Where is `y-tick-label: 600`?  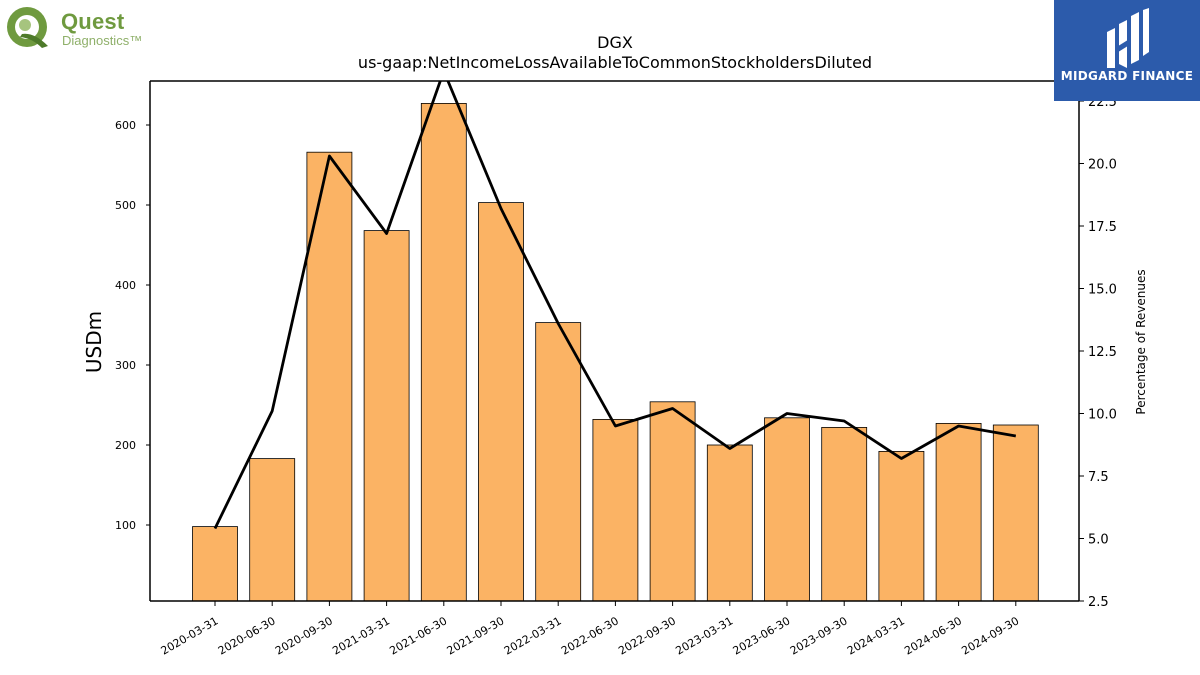
y-tick-label: 600 is located at coordinates (125, 125).